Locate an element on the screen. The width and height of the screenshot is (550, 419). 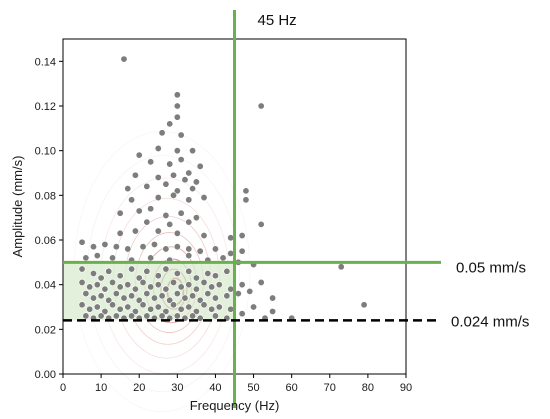
x-tick-label: 80 is located at coordinates (368, 388).